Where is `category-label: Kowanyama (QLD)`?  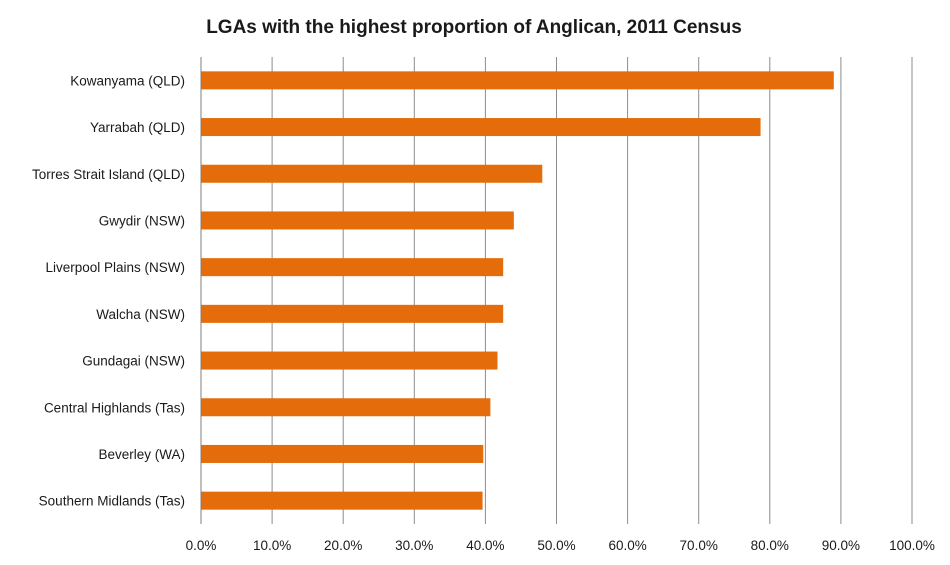 category-label: Kowanyama (QLD) is located at coordinates (127, 80).